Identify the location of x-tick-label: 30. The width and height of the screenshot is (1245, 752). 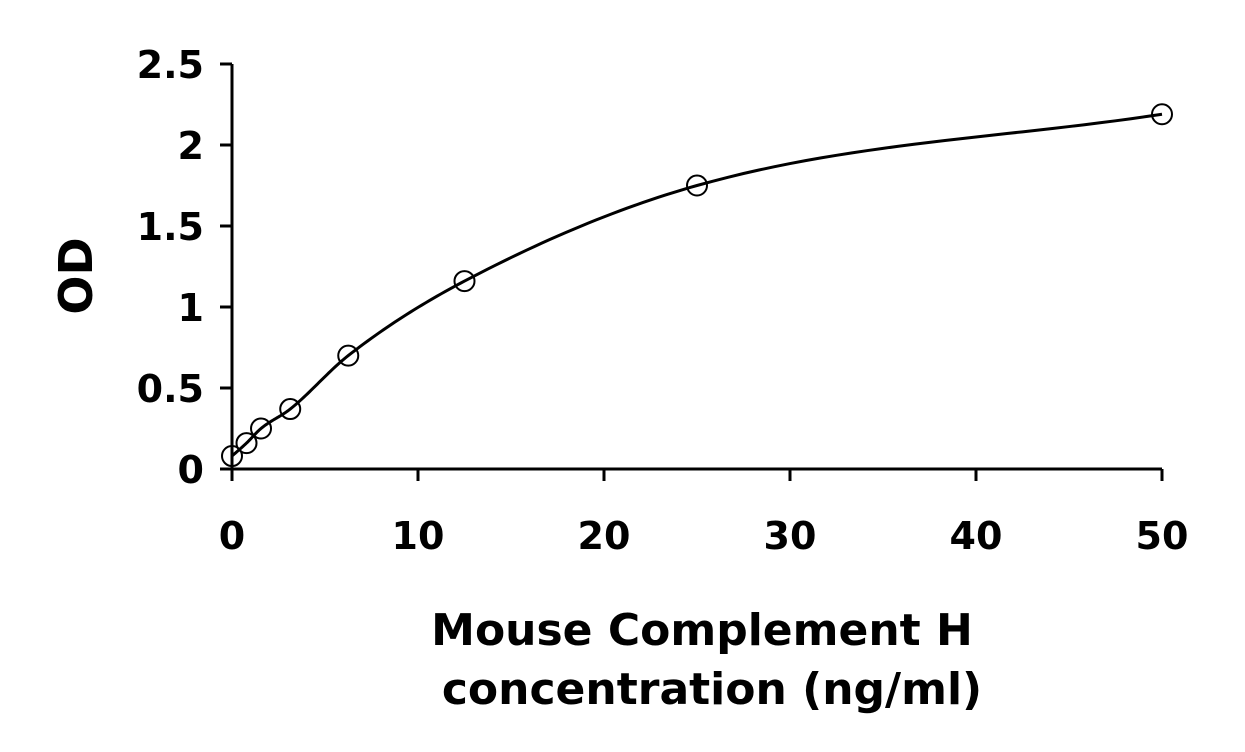
(790, 536).